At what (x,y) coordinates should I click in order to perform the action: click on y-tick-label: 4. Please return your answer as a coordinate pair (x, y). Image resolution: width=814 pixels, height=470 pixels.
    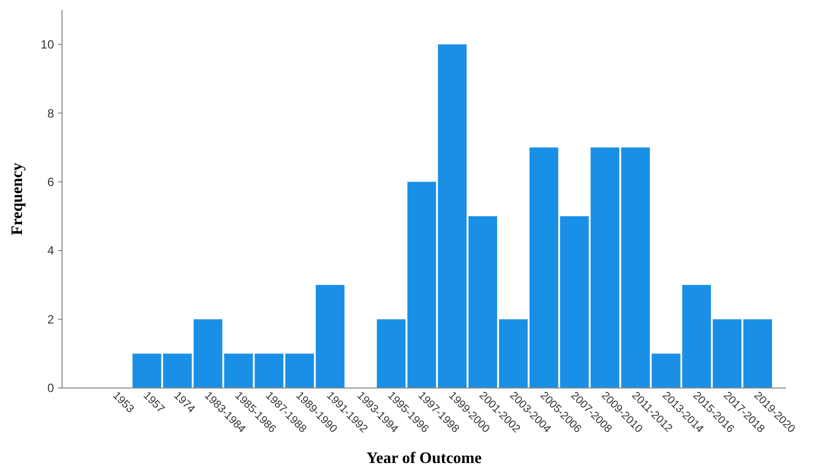
    Looking at the image, I should click on (50, 251).